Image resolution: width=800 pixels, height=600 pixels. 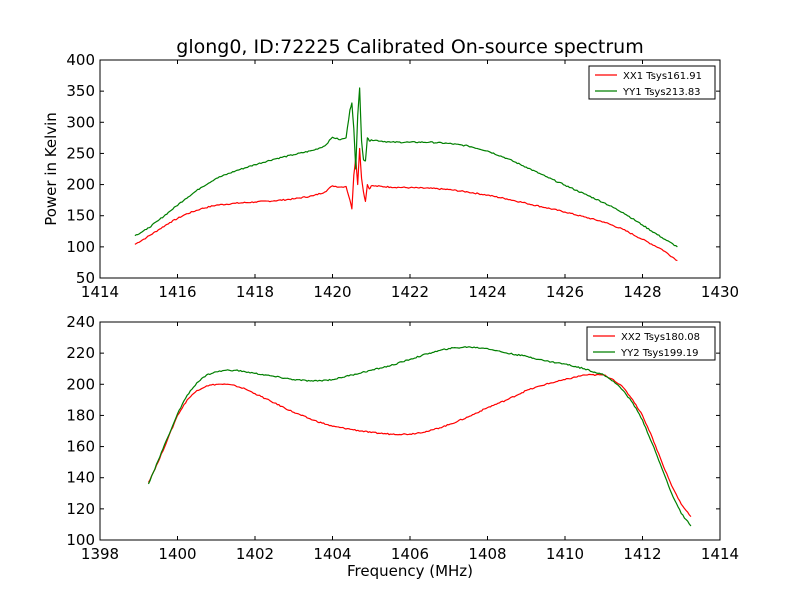 What do you see at coordinates (720, 292) in the screenshot?
I see `x-tick-label: 1430` at bounding box center [720, 292].